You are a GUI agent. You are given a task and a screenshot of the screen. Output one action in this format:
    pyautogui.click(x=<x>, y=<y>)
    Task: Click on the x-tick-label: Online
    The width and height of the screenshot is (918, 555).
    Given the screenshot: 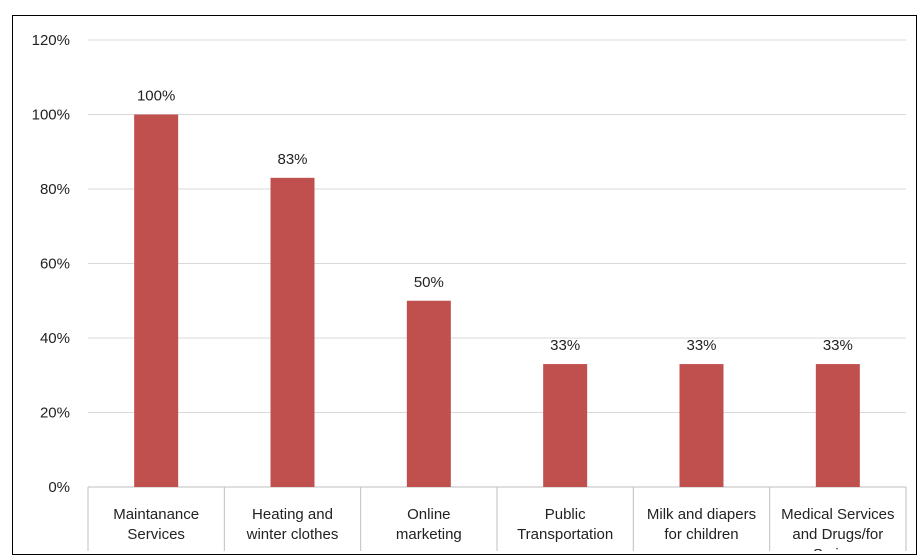 What is the action you would take?
    pyautogui.click(x=428, y=514)
    